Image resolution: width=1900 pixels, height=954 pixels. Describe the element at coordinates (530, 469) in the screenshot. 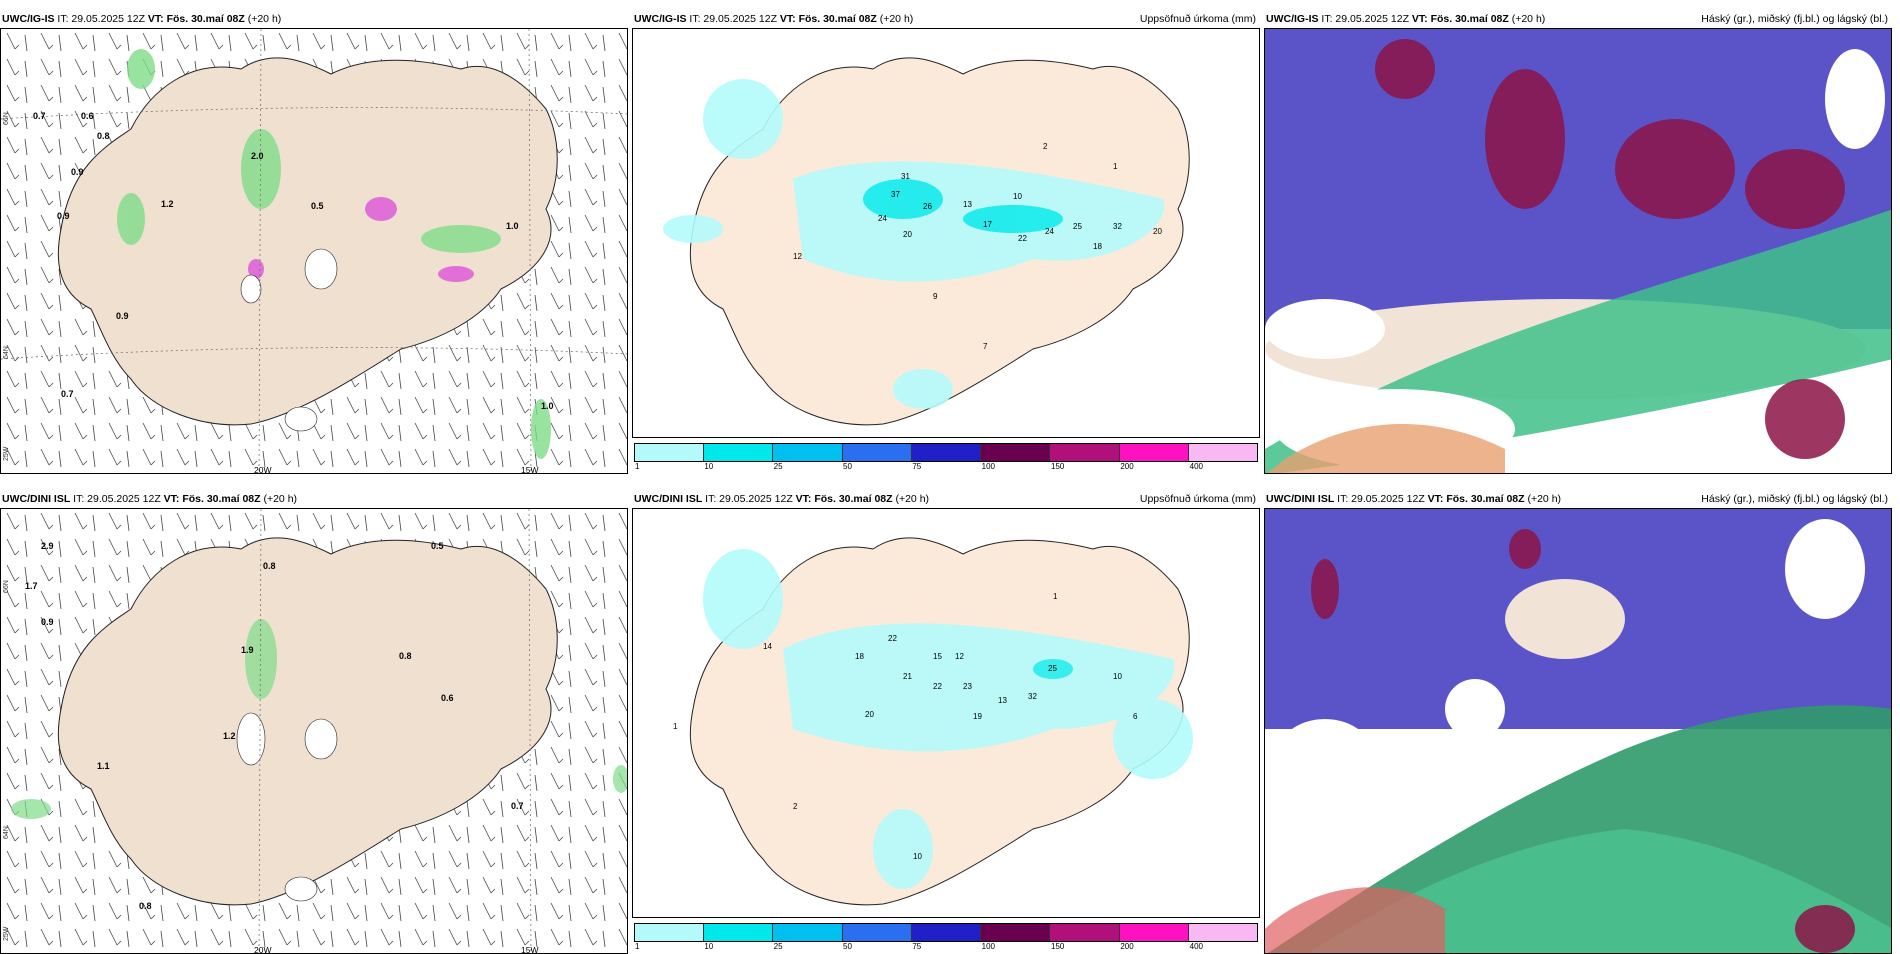

I see `lon-label-15w: 15W` at that location.